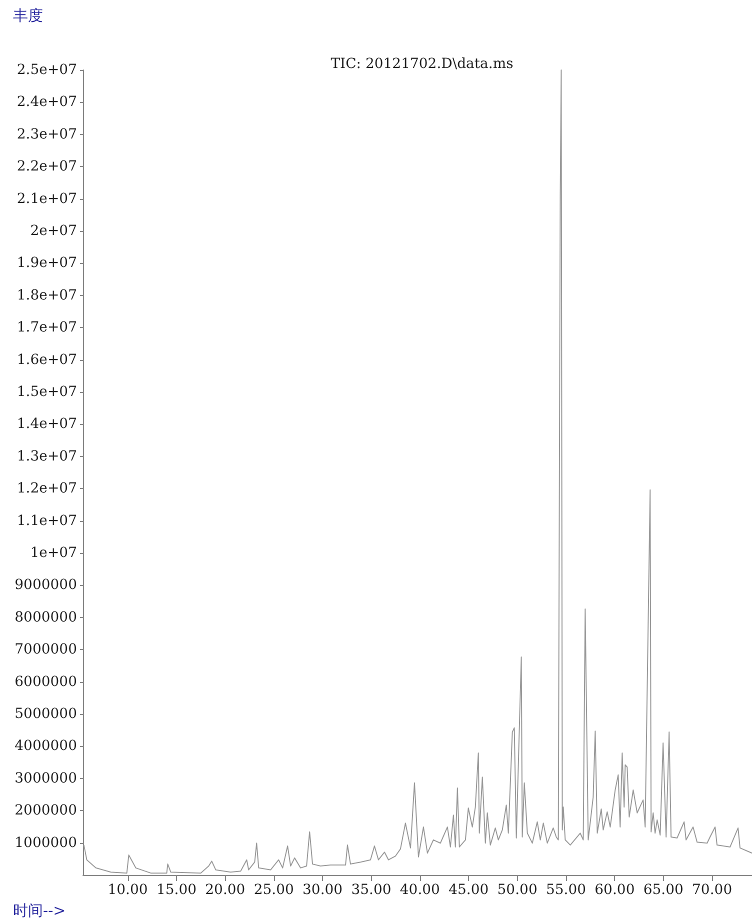 The width and height of the screenshot is (752, 922). I want to click on y-tick-label: 1.9e+07, so click(46, 263).